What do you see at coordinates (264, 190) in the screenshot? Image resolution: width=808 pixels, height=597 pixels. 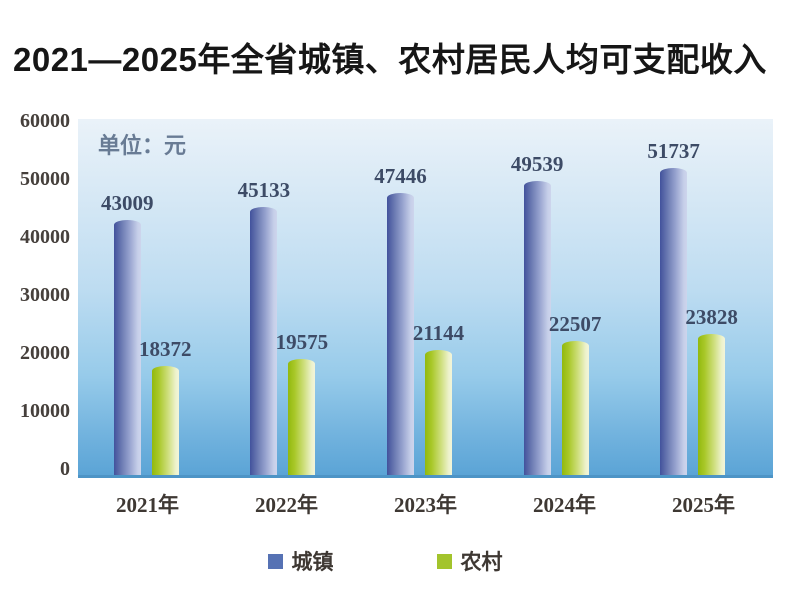 I see `urban-value-label: 45133` at bounding box center [264, 190].